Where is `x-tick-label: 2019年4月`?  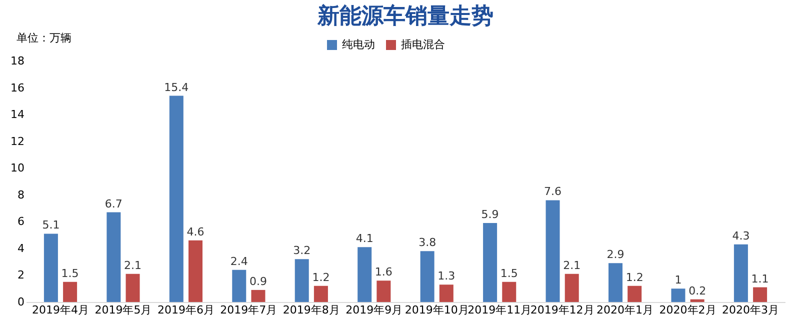
x-tick-label: 2019年4月 is located at coordinates (60, 310).